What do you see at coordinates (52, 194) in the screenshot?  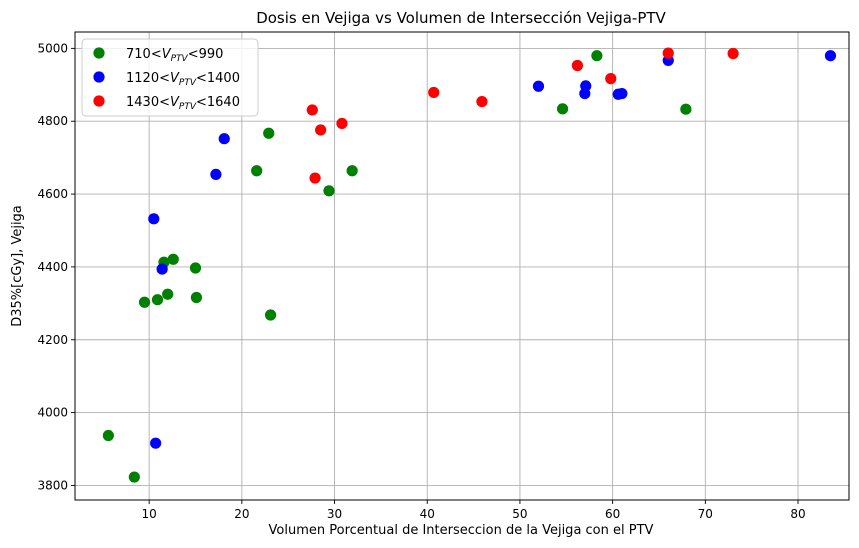 I see `y-tick-label: 4600` at bounding box center [52, 194].